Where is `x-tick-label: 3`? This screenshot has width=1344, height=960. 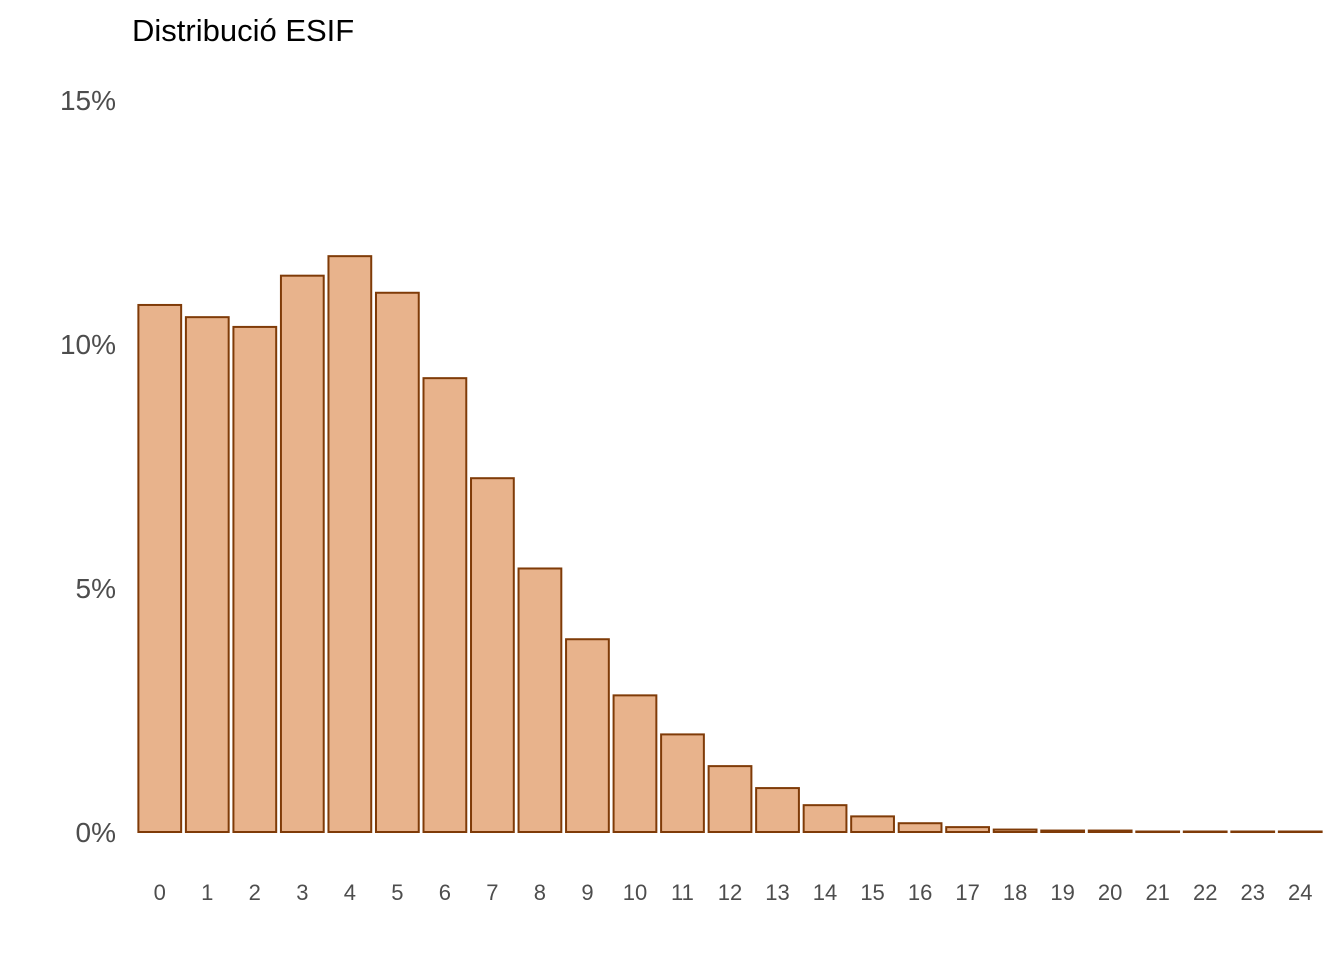 x-tick-label: 3 is located at coordinates (302, 892).